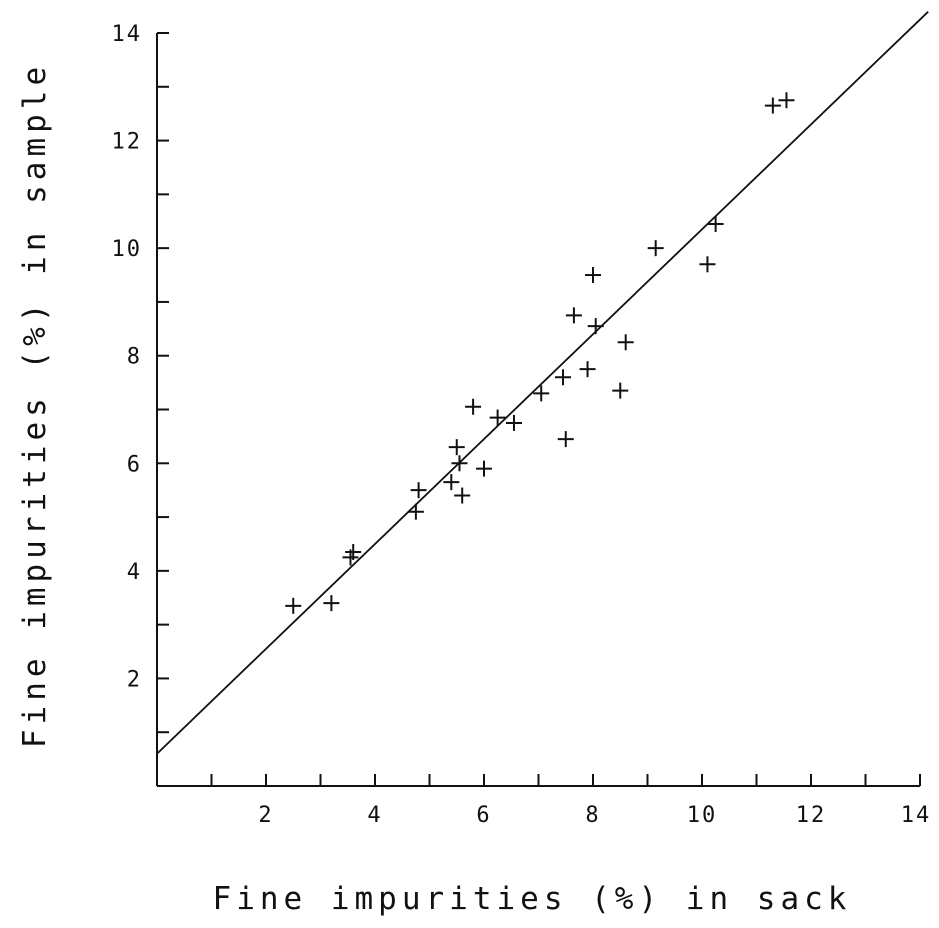 This screenshot has width=939, height=928. What do you see at coordinates (265, 815) in the screenshot?
I see `x-tick-label: 2` at bounding box center [265, 815].